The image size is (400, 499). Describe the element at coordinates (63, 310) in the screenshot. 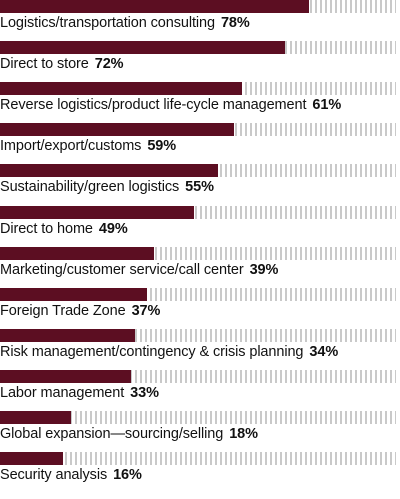

I see `category-label: Foreign Trade Zone` at that location.